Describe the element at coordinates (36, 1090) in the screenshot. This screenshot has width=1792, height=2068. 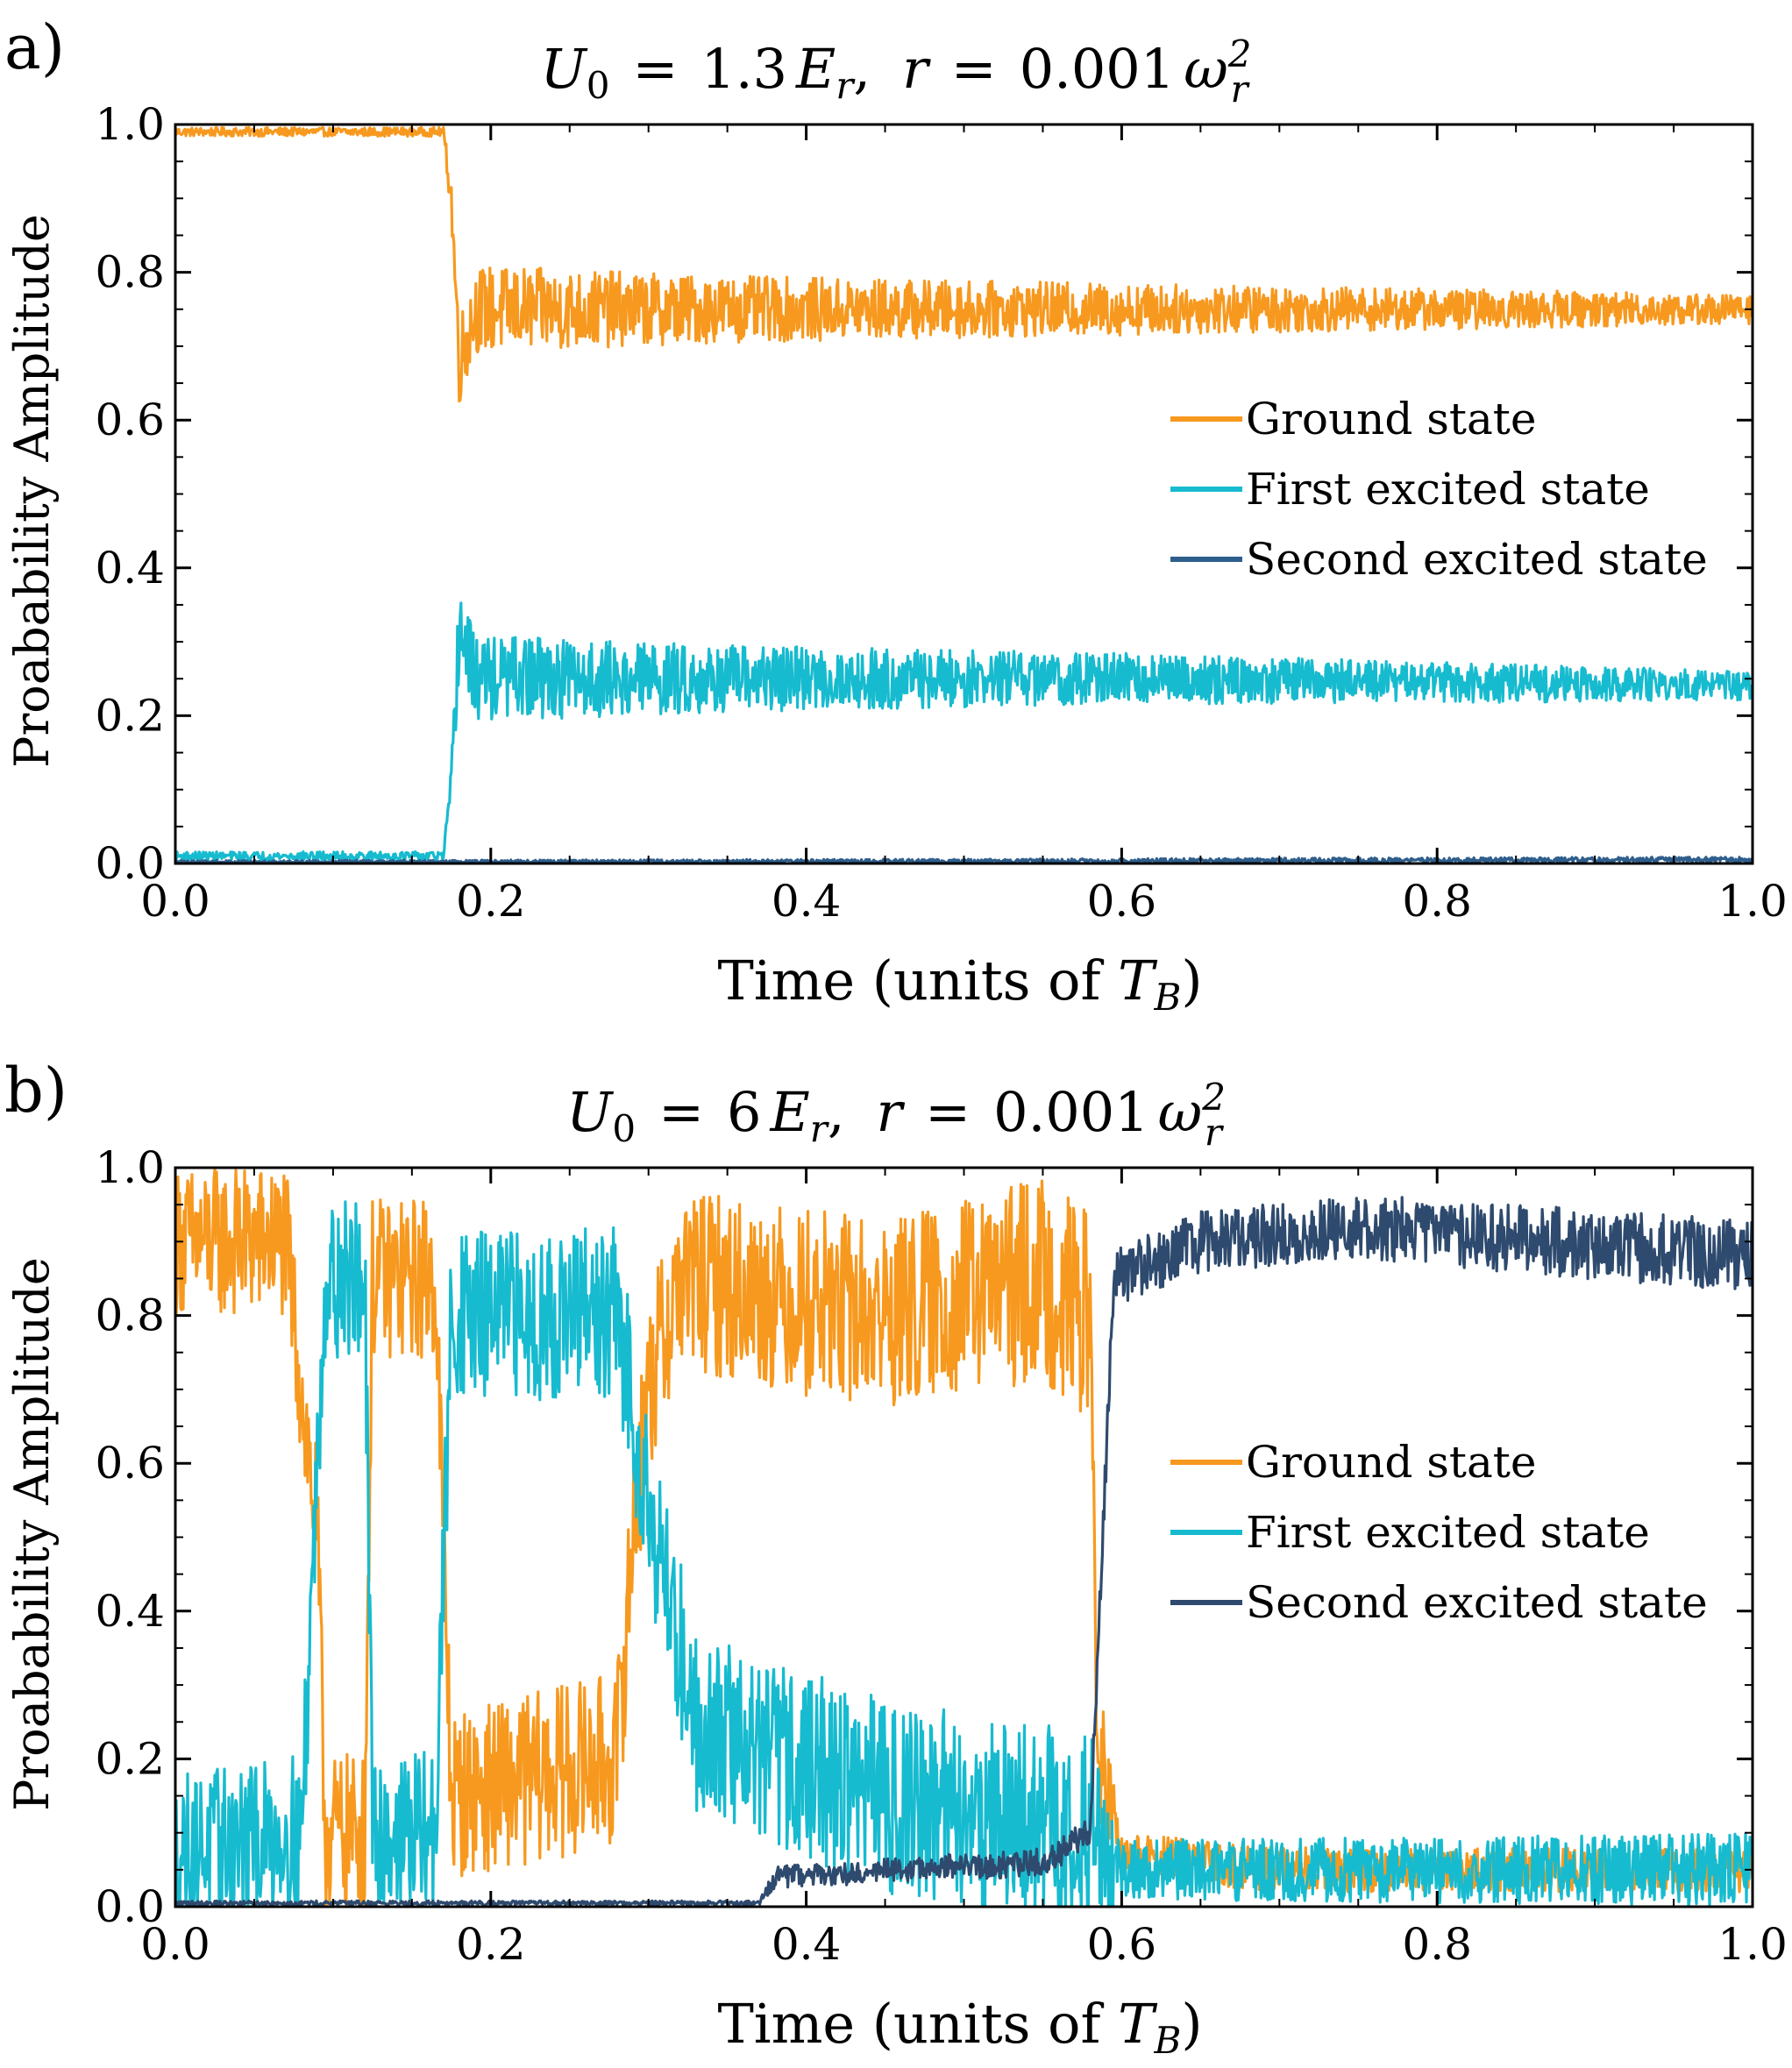
I see `panel-label-b: b)` at that location.